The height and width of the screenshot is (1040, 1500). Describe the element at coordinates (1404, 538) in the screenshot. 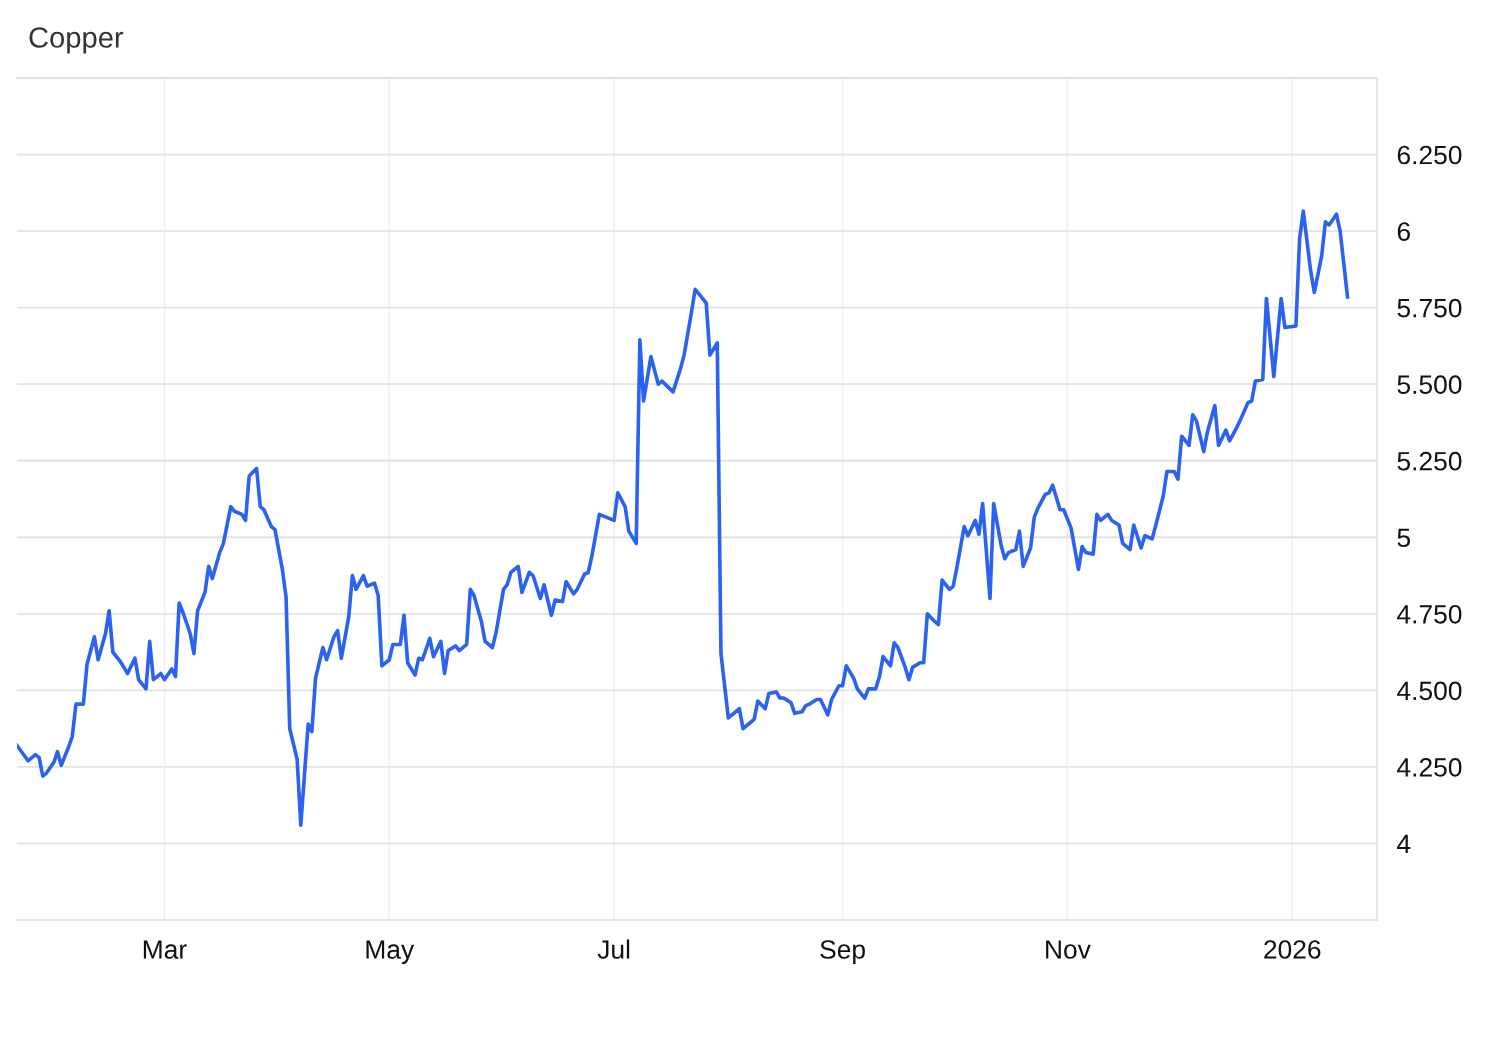

I see `y-tick-label: 5` at that location.